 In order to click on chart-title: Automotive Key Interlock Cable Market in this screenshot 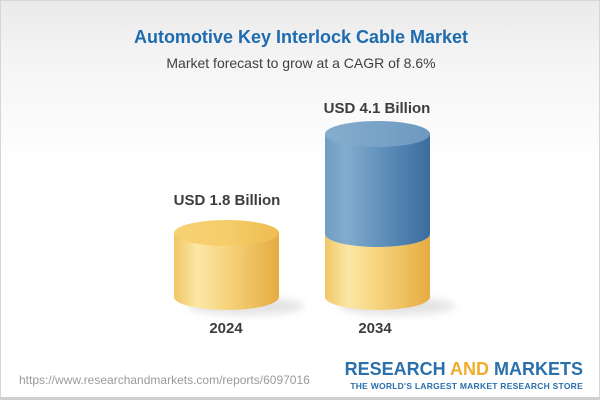, I will do `click(301, 37)`.